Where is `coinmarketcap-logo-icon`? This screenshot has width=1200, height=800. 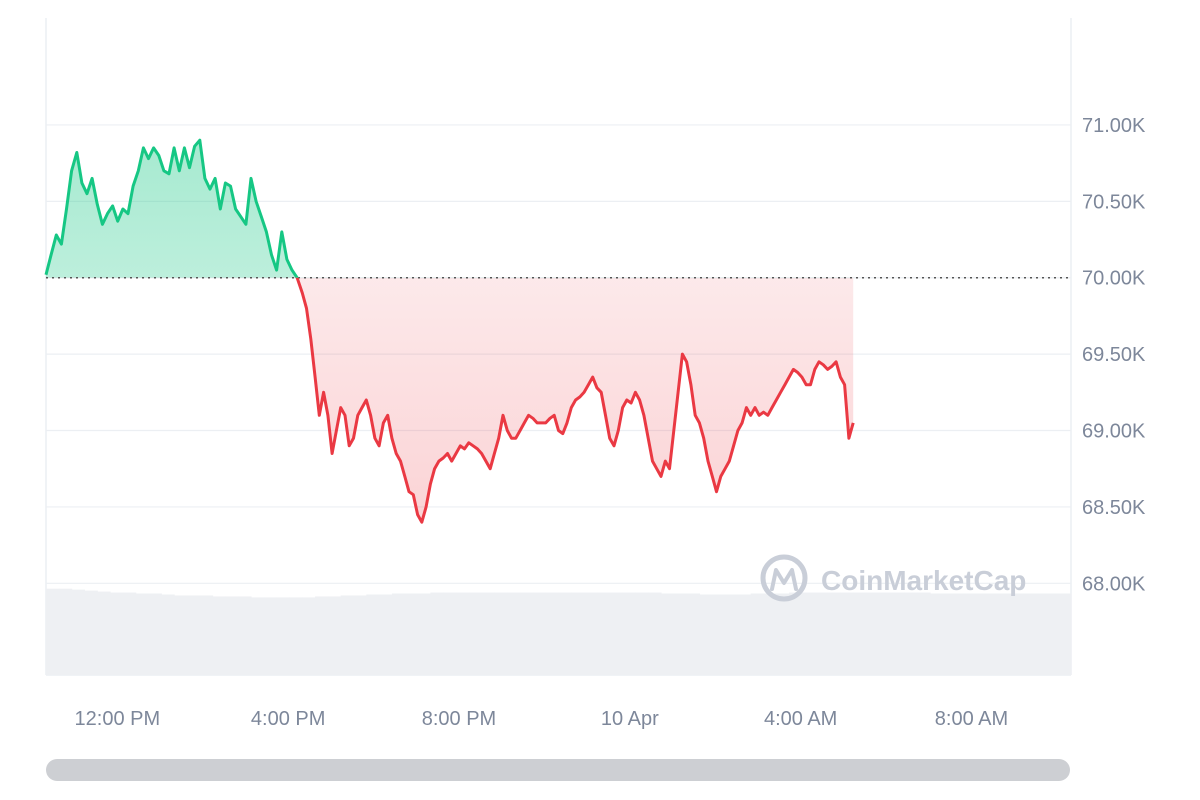 coinmarketcap-logo-icon is located at coordinates (784, 578).